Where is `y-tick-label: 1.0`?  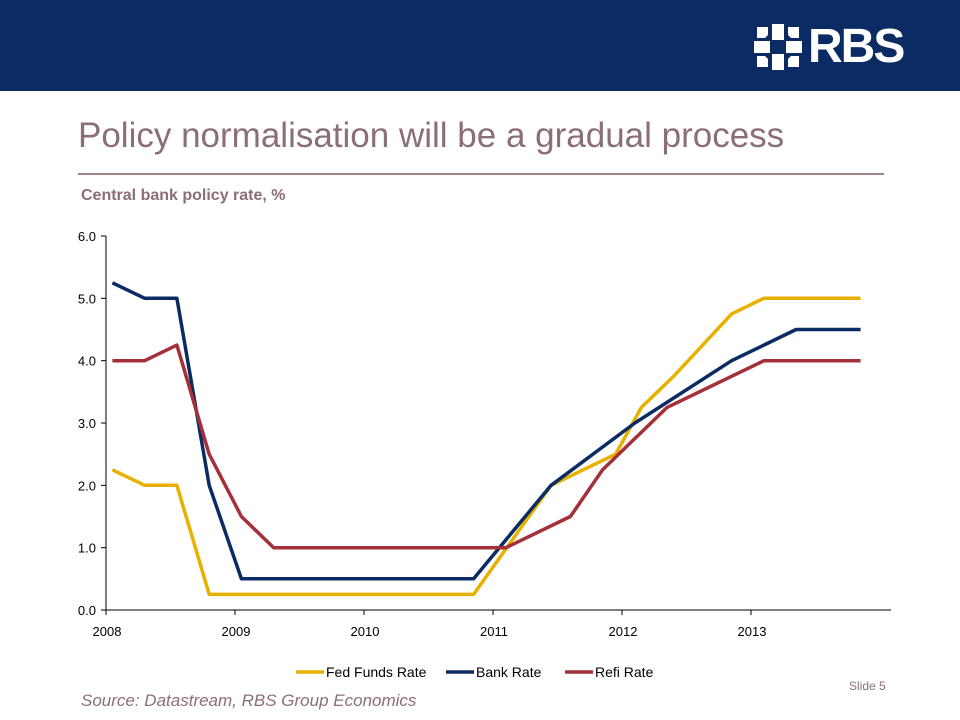 y-tick-label: 1.0 is located at coordinates (87, 548).